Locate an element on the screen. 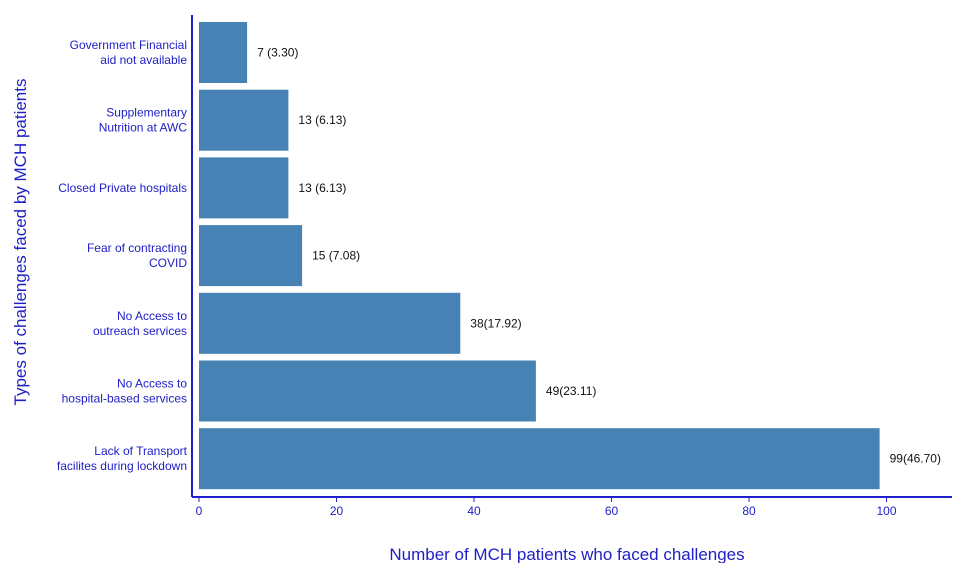 This screenshot has width=953, height=563. category-label: Lack of Transport is located at coordinates (140, 451).